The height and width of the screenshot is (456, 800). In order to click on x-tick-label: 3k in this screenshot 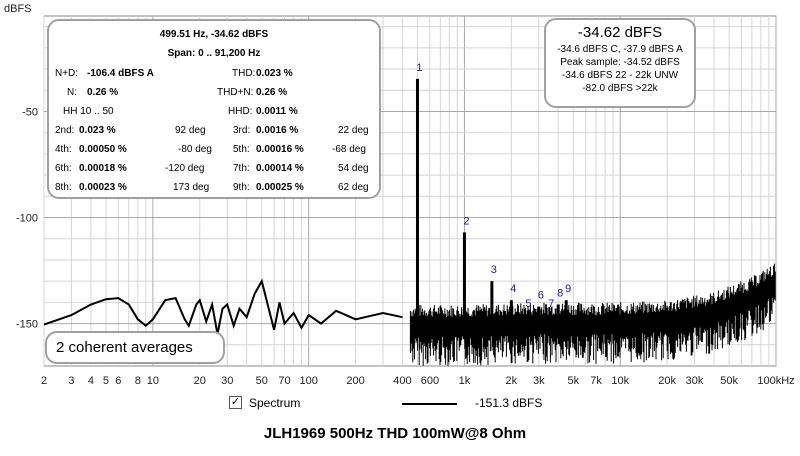, I will do `click(539, 381)`.